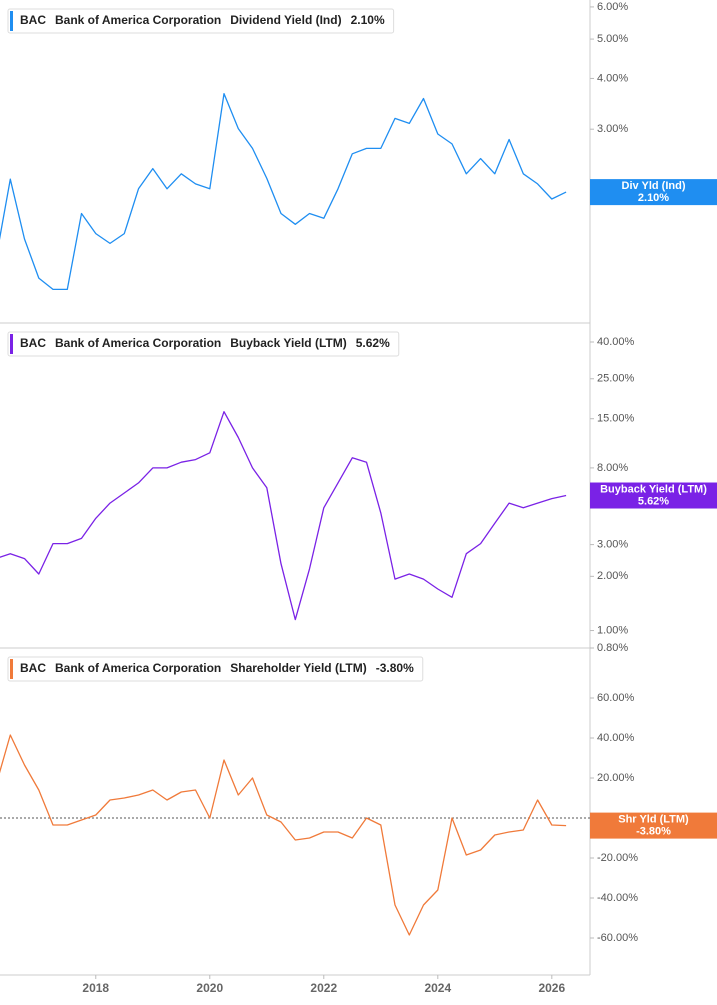 This screenshot has width=717, height=1005. I want to click on y-tick-label: 6.00%, so click(612, 7).